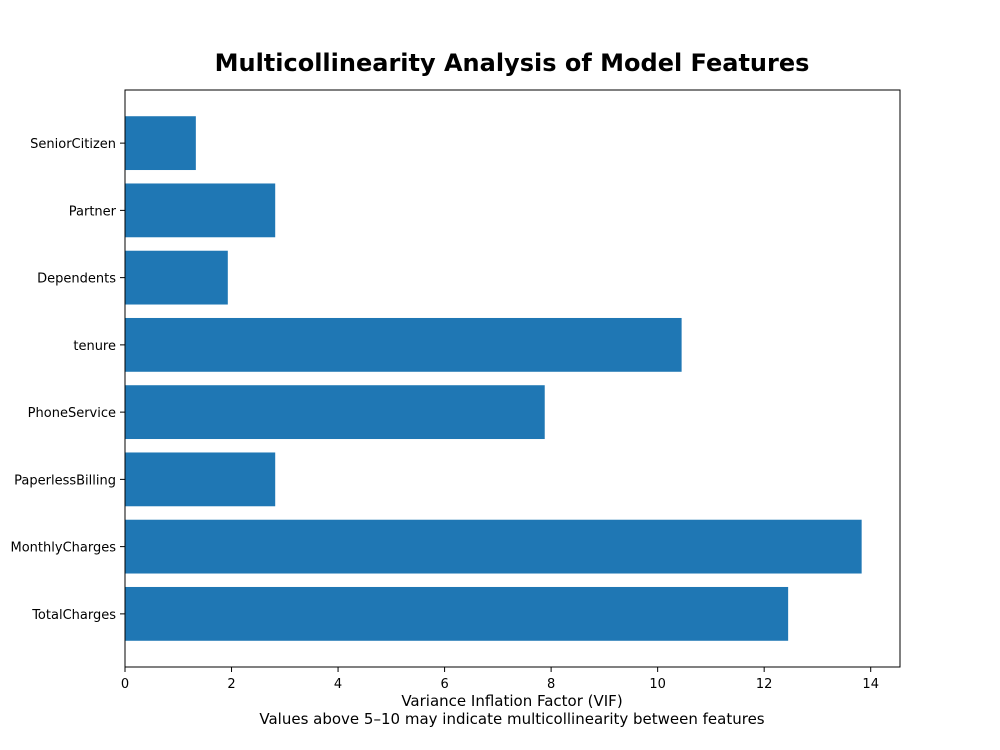 The width and height of the screenshot is (1000, 750). I want to click on bar-phoneservice, so click(335, 412).